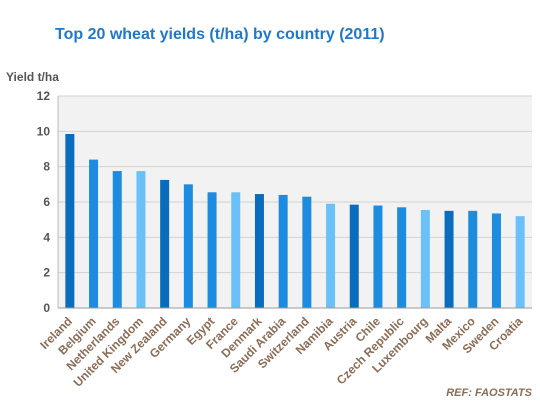  I want to click on source-note: REF: FAOSTATS, so click(489, 393).